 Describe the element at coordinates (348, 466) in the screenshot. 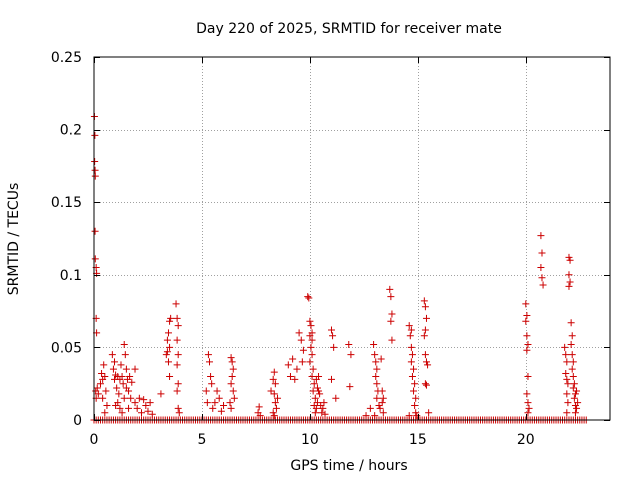

I see `x-axis-label: GPS time / hours` at that location.